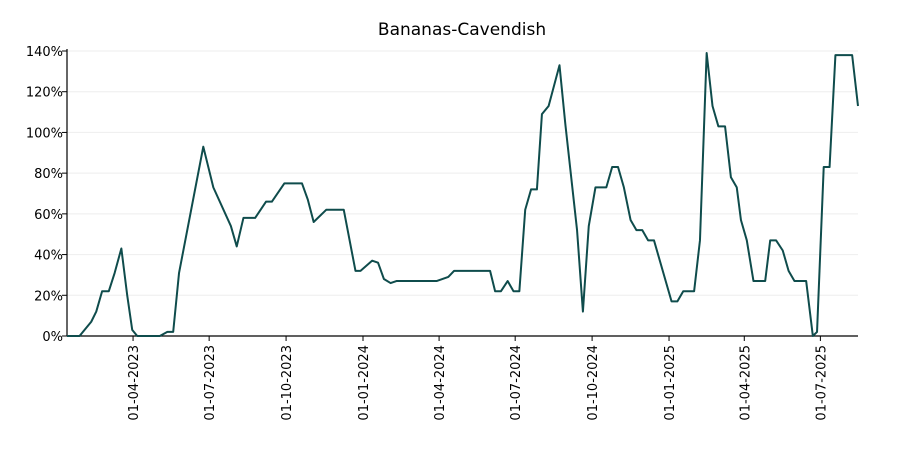 Image resolution: width=900 pixels, height=450 pixels. What do you see at coordinates (440, 383) in the screenshot?
I see `x-tick-label: 01-04-2024` at bounding box center [440, 383].